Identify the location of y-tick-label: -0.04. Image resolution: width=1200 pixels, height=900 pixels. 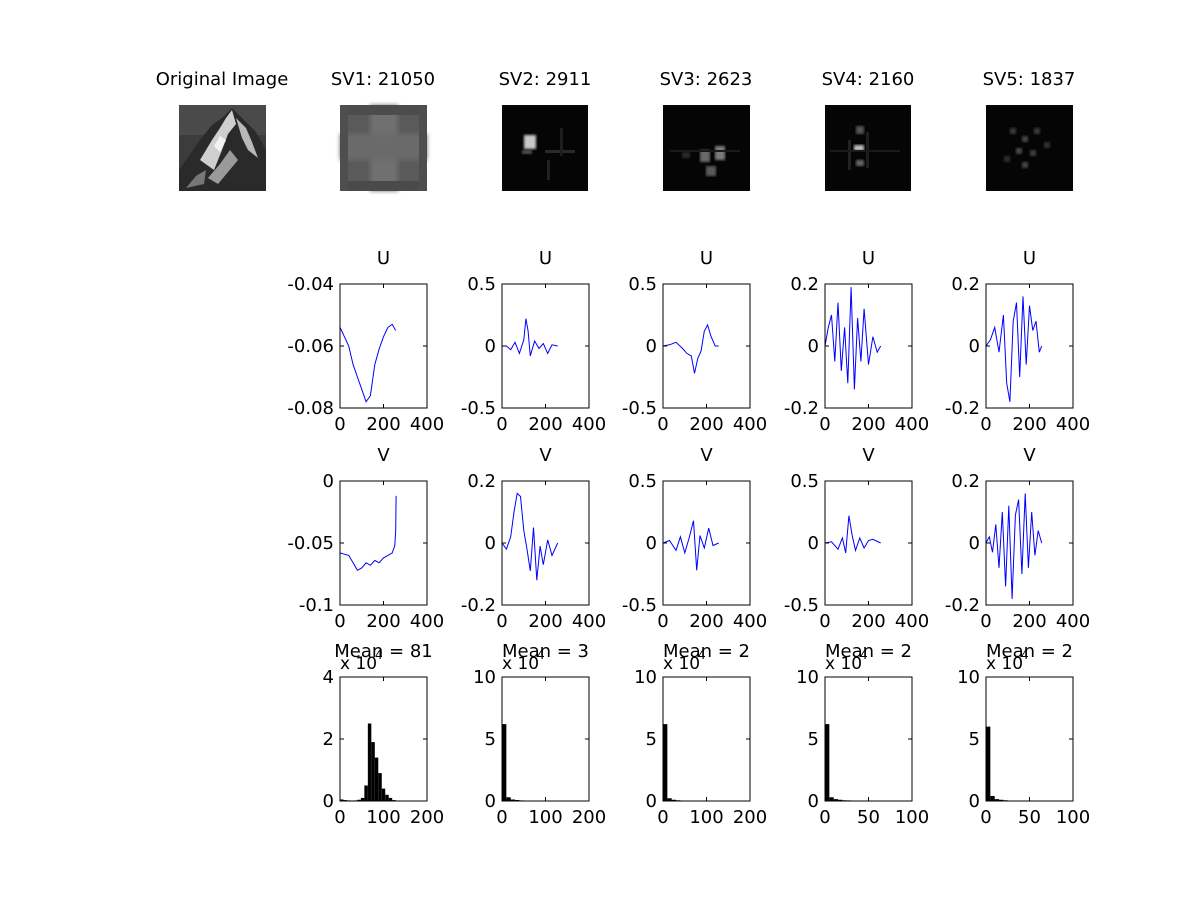
(310, 284).